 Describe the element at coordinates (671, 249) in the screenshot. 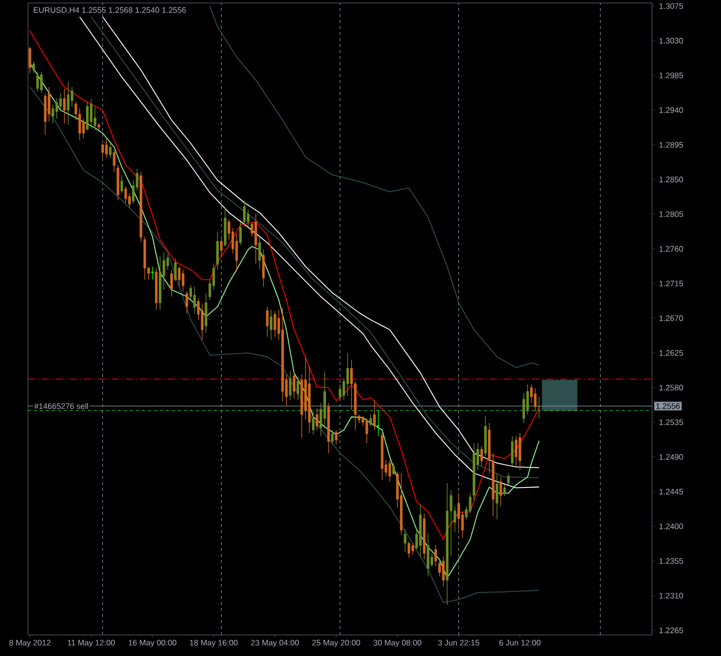

I see `y-tick-label: 1.2760` at that location.